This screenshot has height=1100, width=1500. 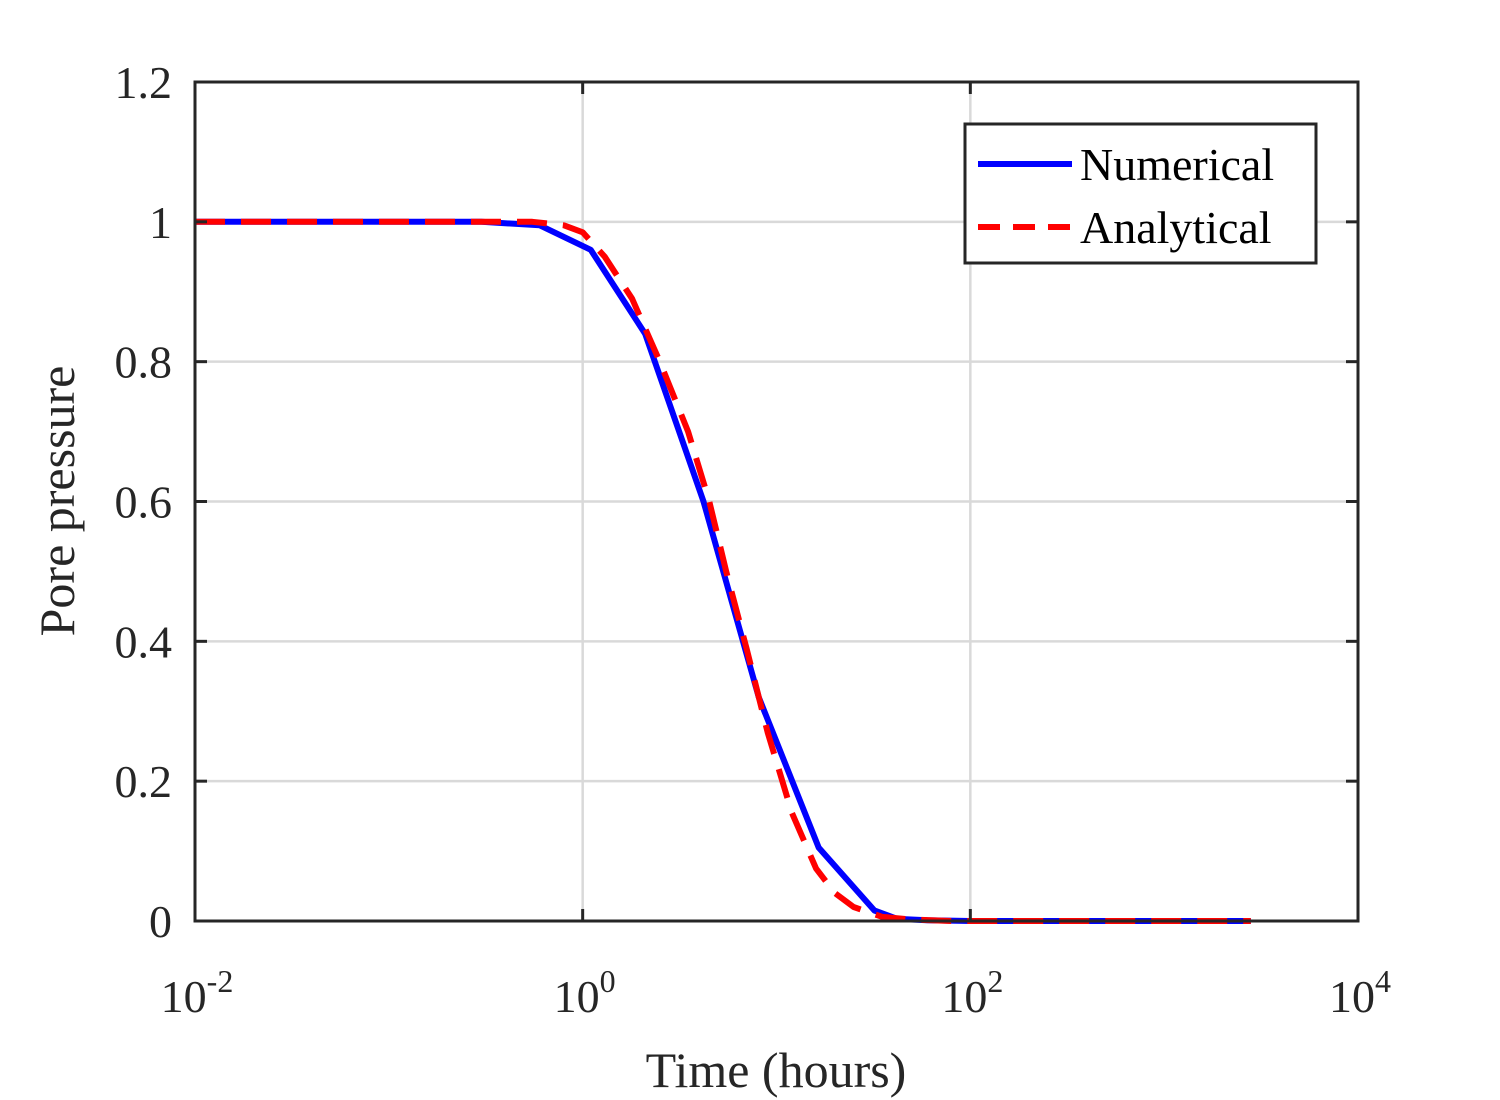 I want to click on y-axis-label: Pore pressure, so click(x=57, y=501).